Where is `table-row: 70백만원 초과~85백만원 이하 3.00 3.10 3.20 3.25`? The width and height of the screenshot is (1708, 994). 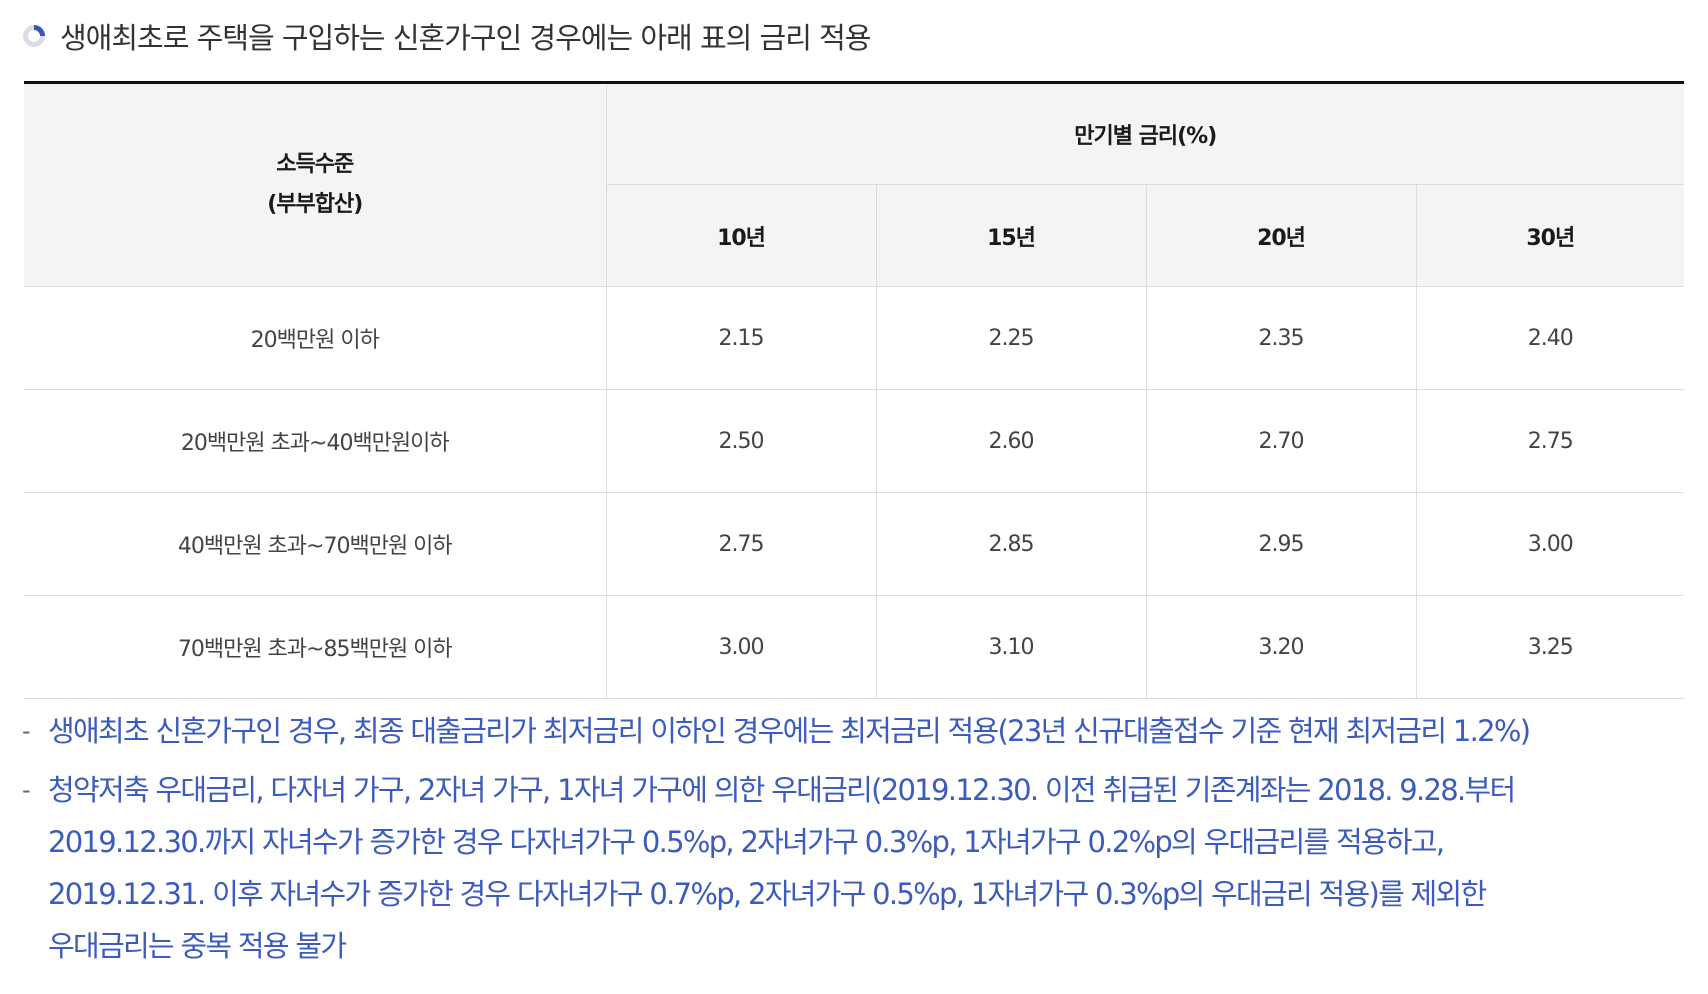 table-row: 70백만원 초과~85백만원 이하 3.00 3.10 3.20 3.25 is located at coordinates (854, 647).